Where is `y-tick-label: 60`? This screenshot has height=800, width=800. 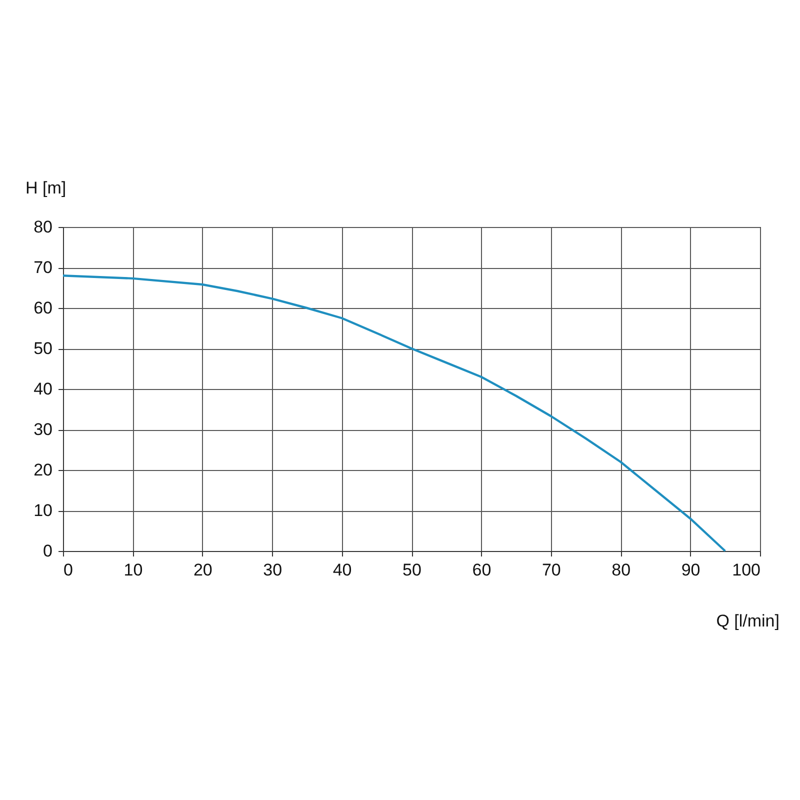 y-tick-label: 60 is located at coordinates (43, 308).